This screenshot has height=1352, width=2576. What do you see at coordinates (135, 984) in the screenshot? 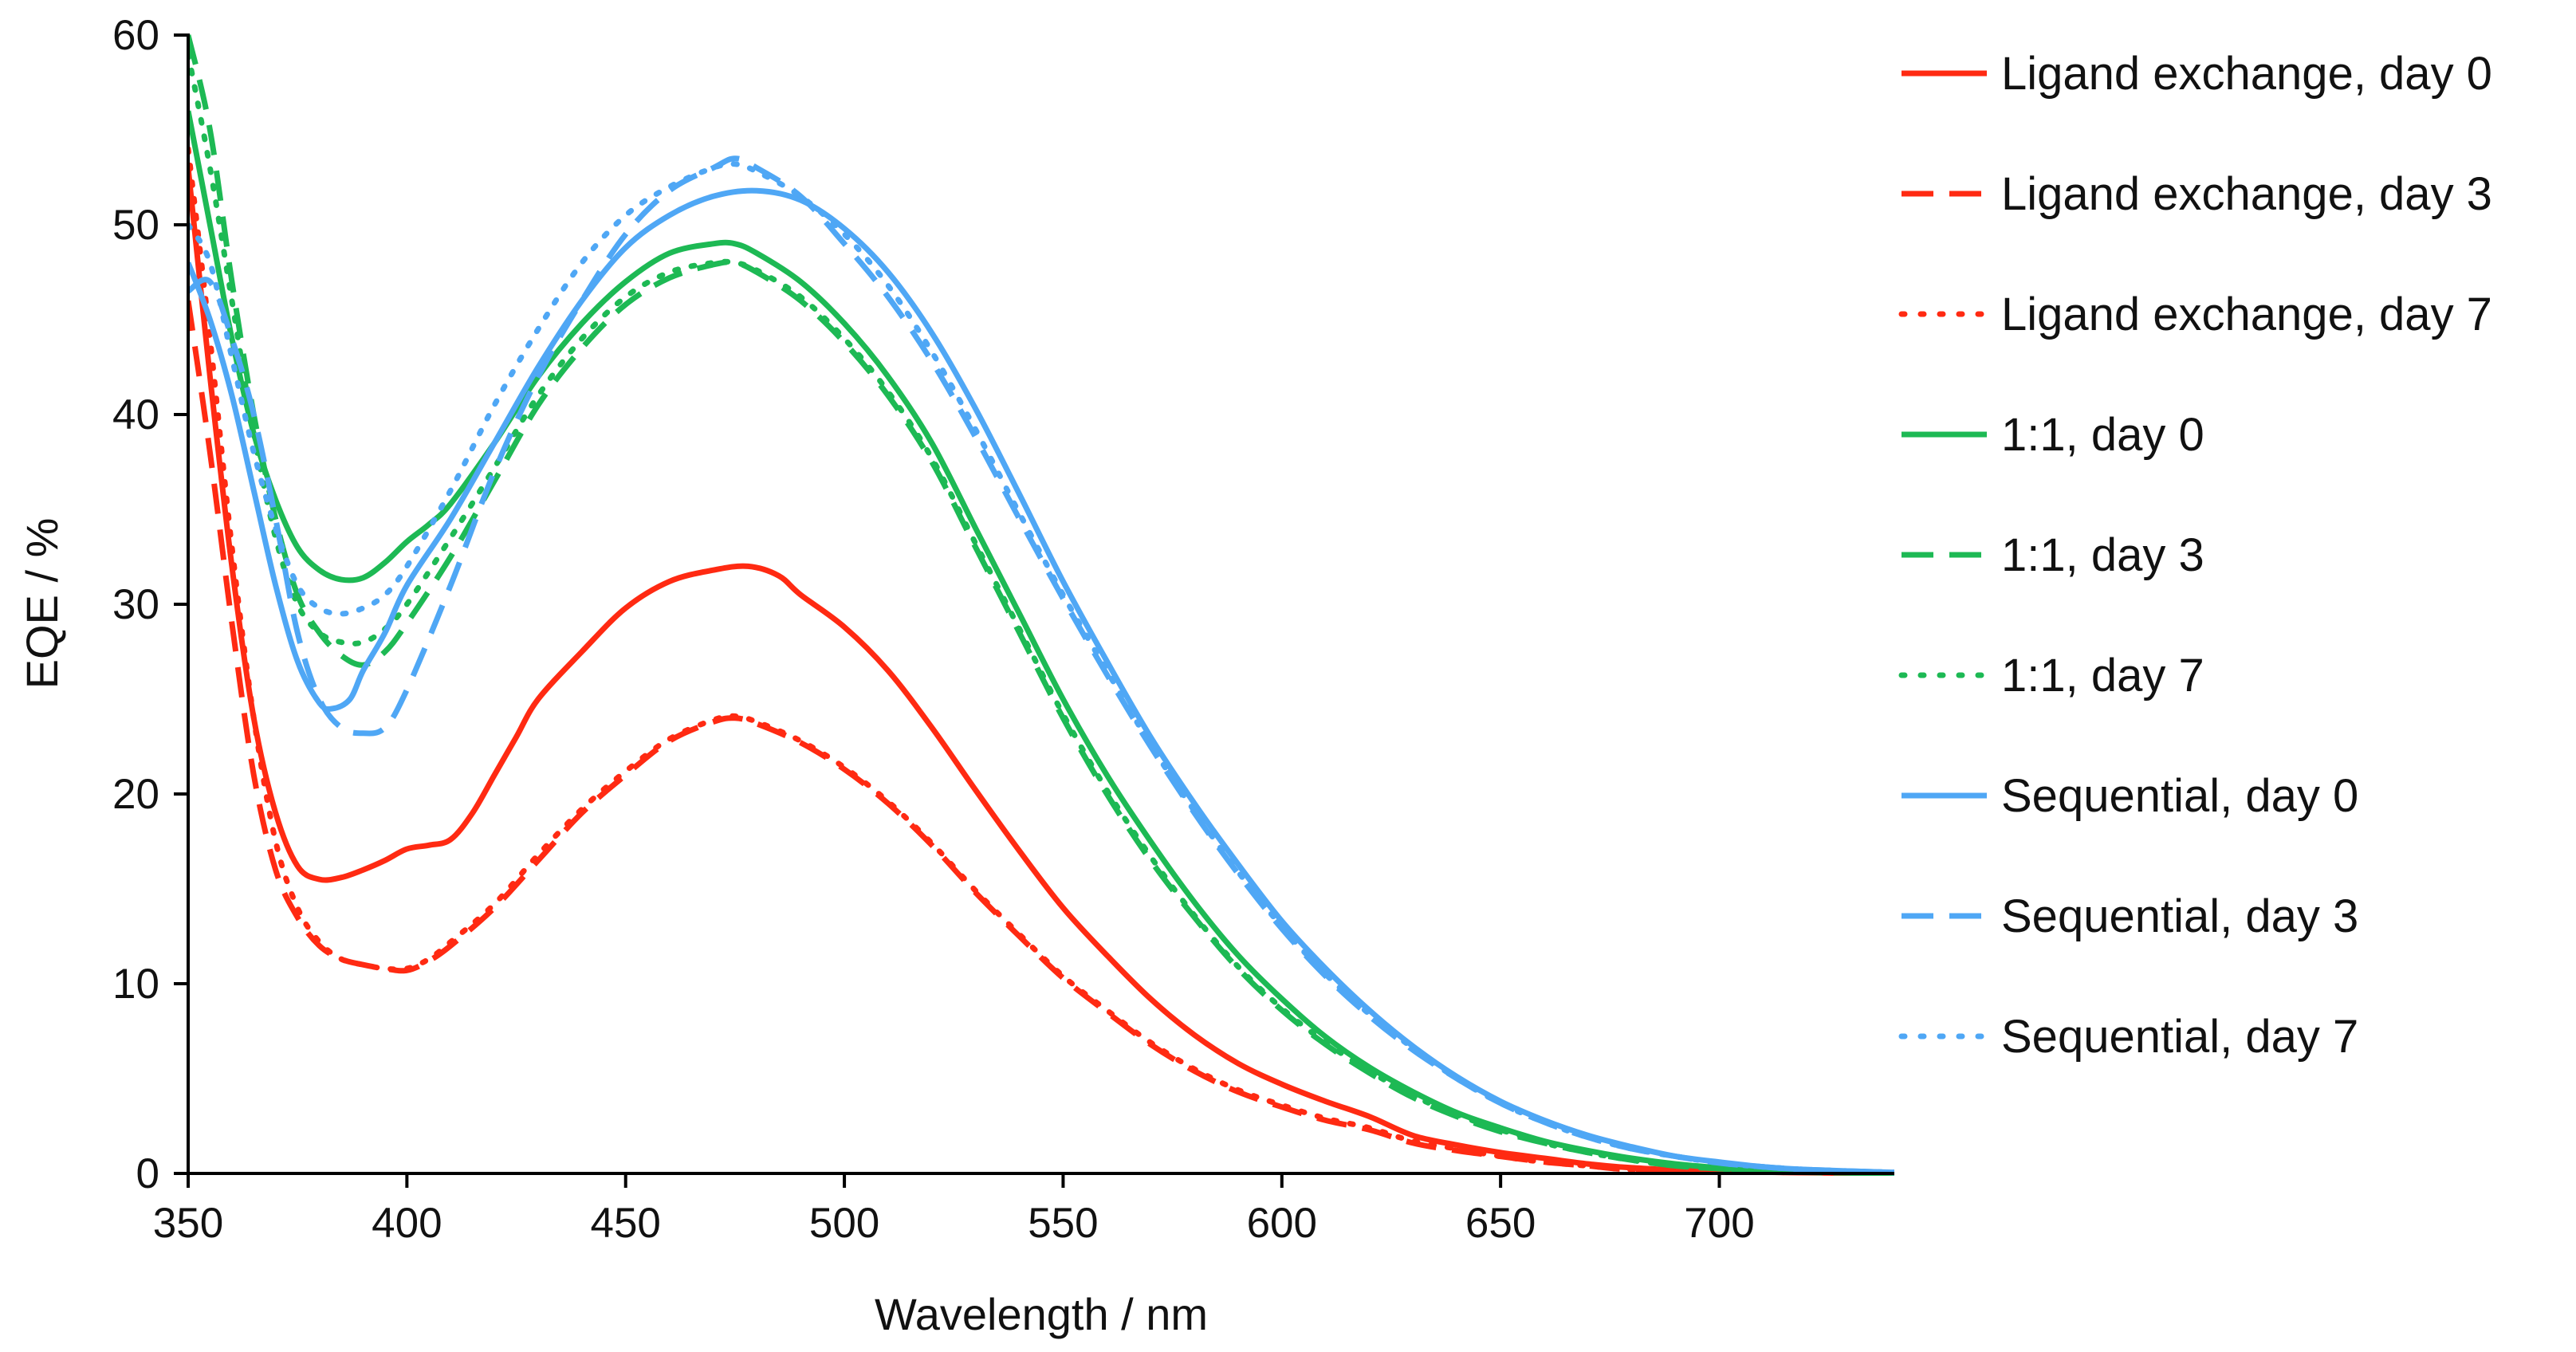
I see `y-tick-label: 10` at bounding box center [135, 984].